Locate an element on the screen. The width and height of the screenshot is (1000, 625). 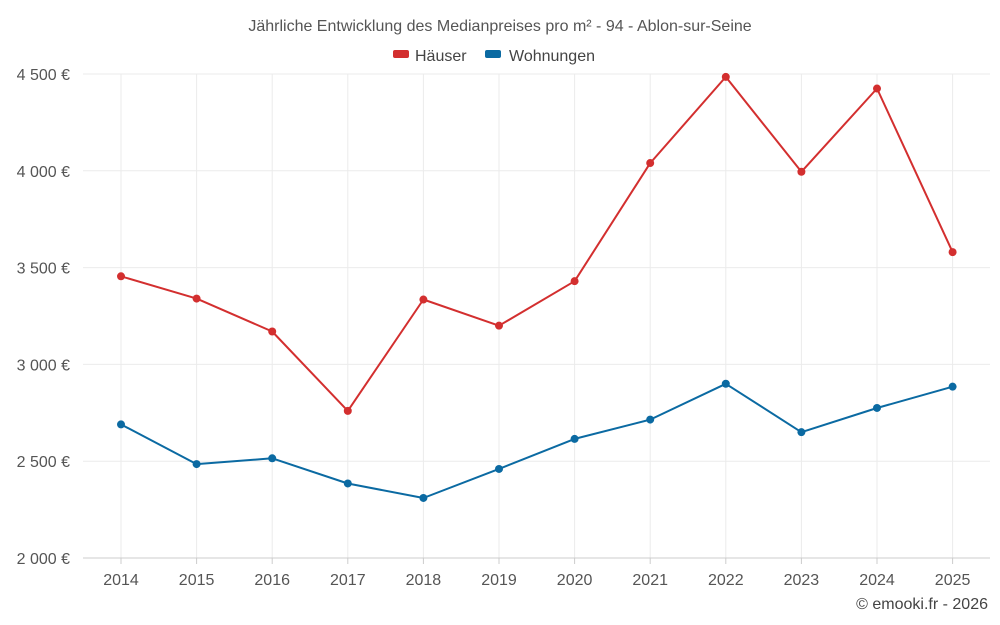
x-tick-label: 2021 is located at coordinates (650, 580).